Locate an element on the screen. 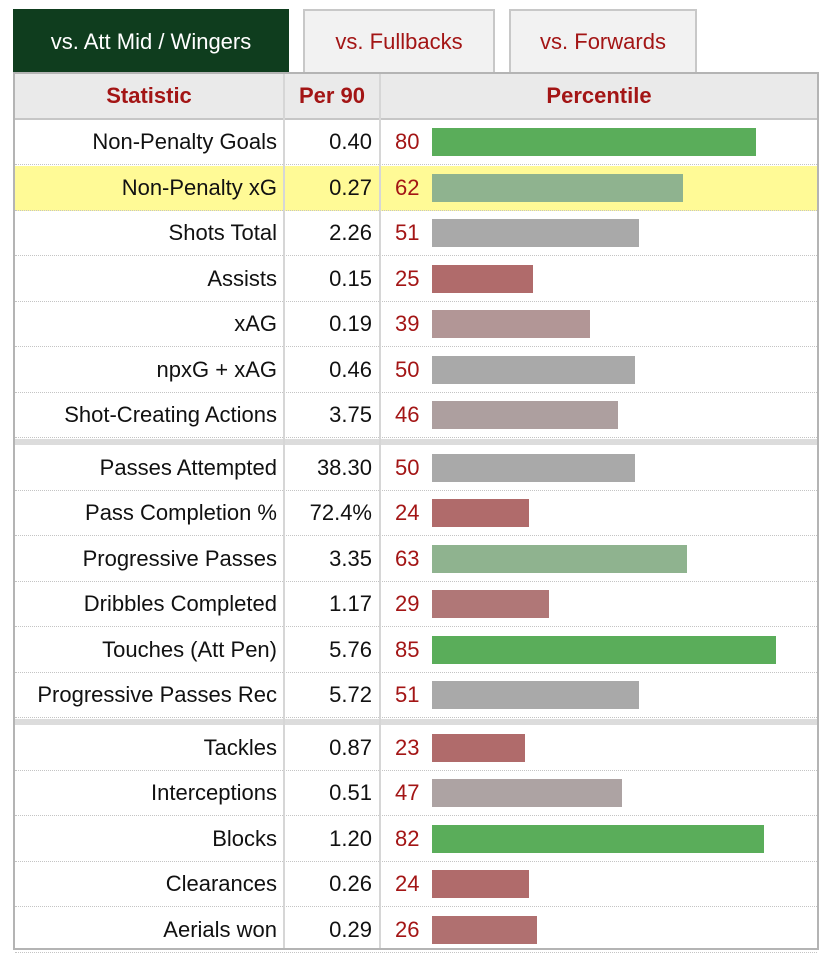  stat-name: Passes Attempted is located at coordinates (188, 467).